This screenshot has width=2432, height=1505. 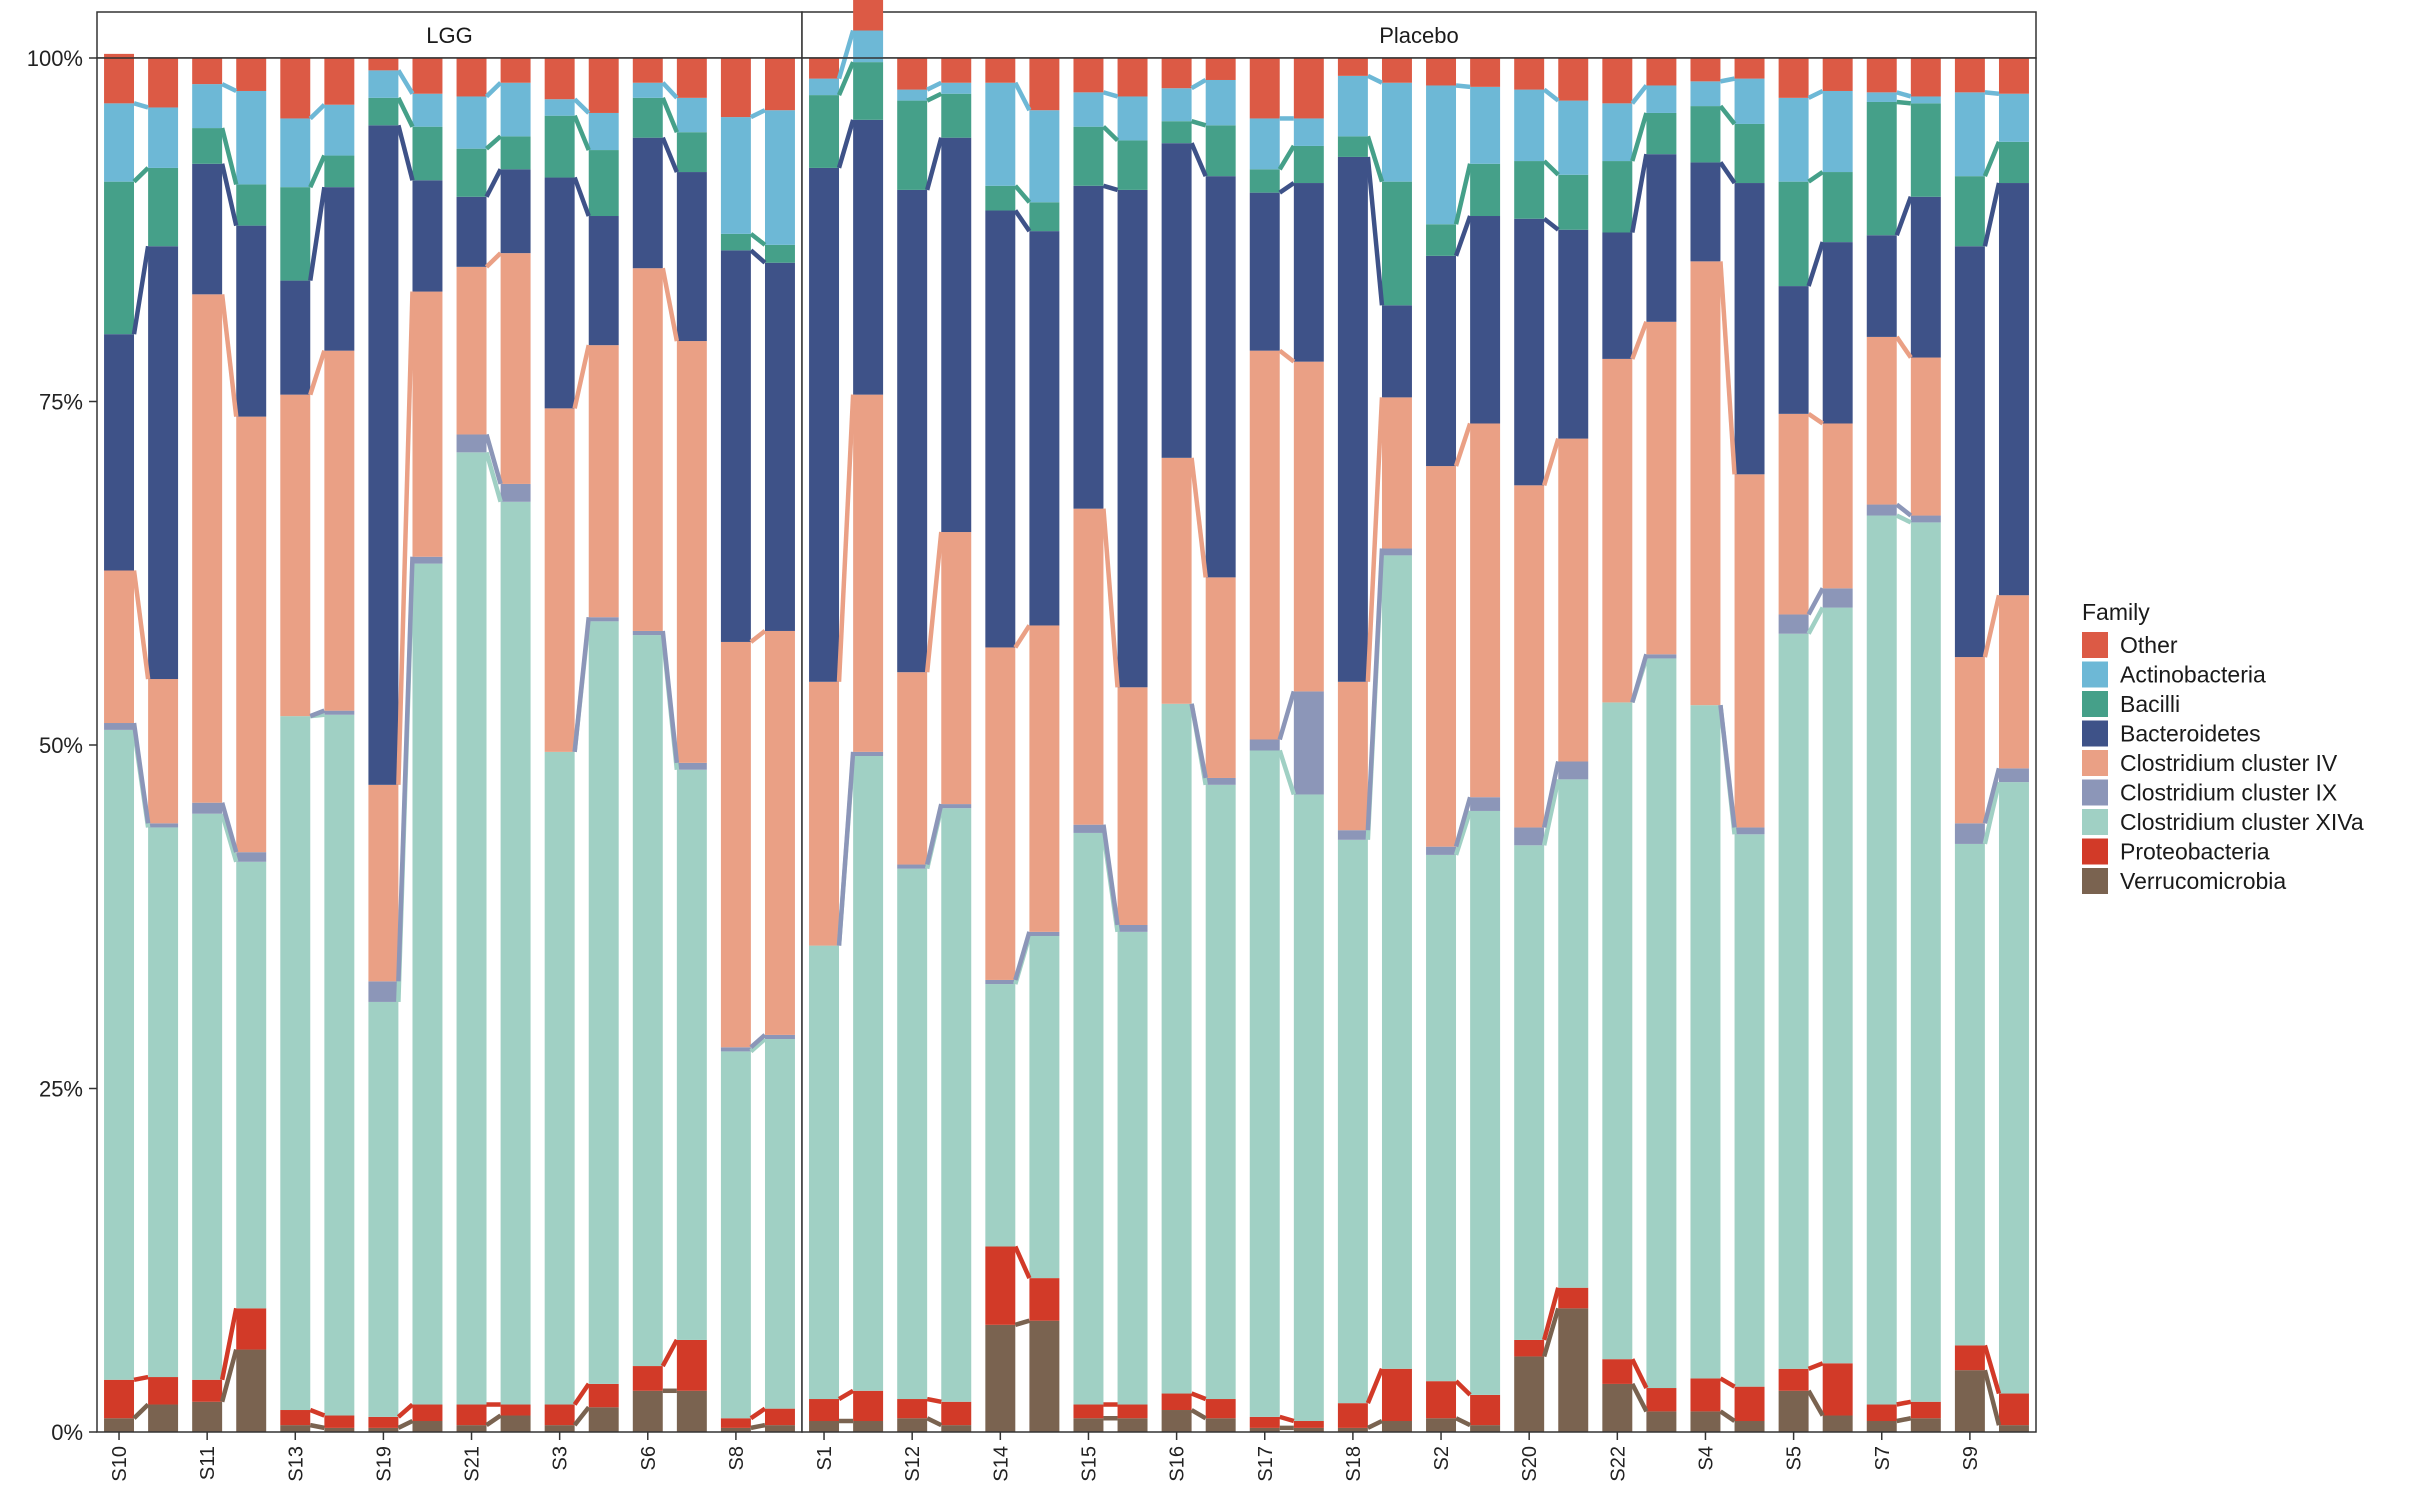 I want to click on bar-segment-s4-2-actinobacteria, so click(x=1749, y=101).